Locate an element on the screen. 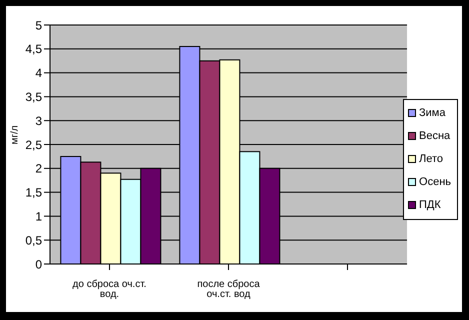 The image size is (469, 320). y-tick-label: 3,5 is located at coordinates (33, 97).